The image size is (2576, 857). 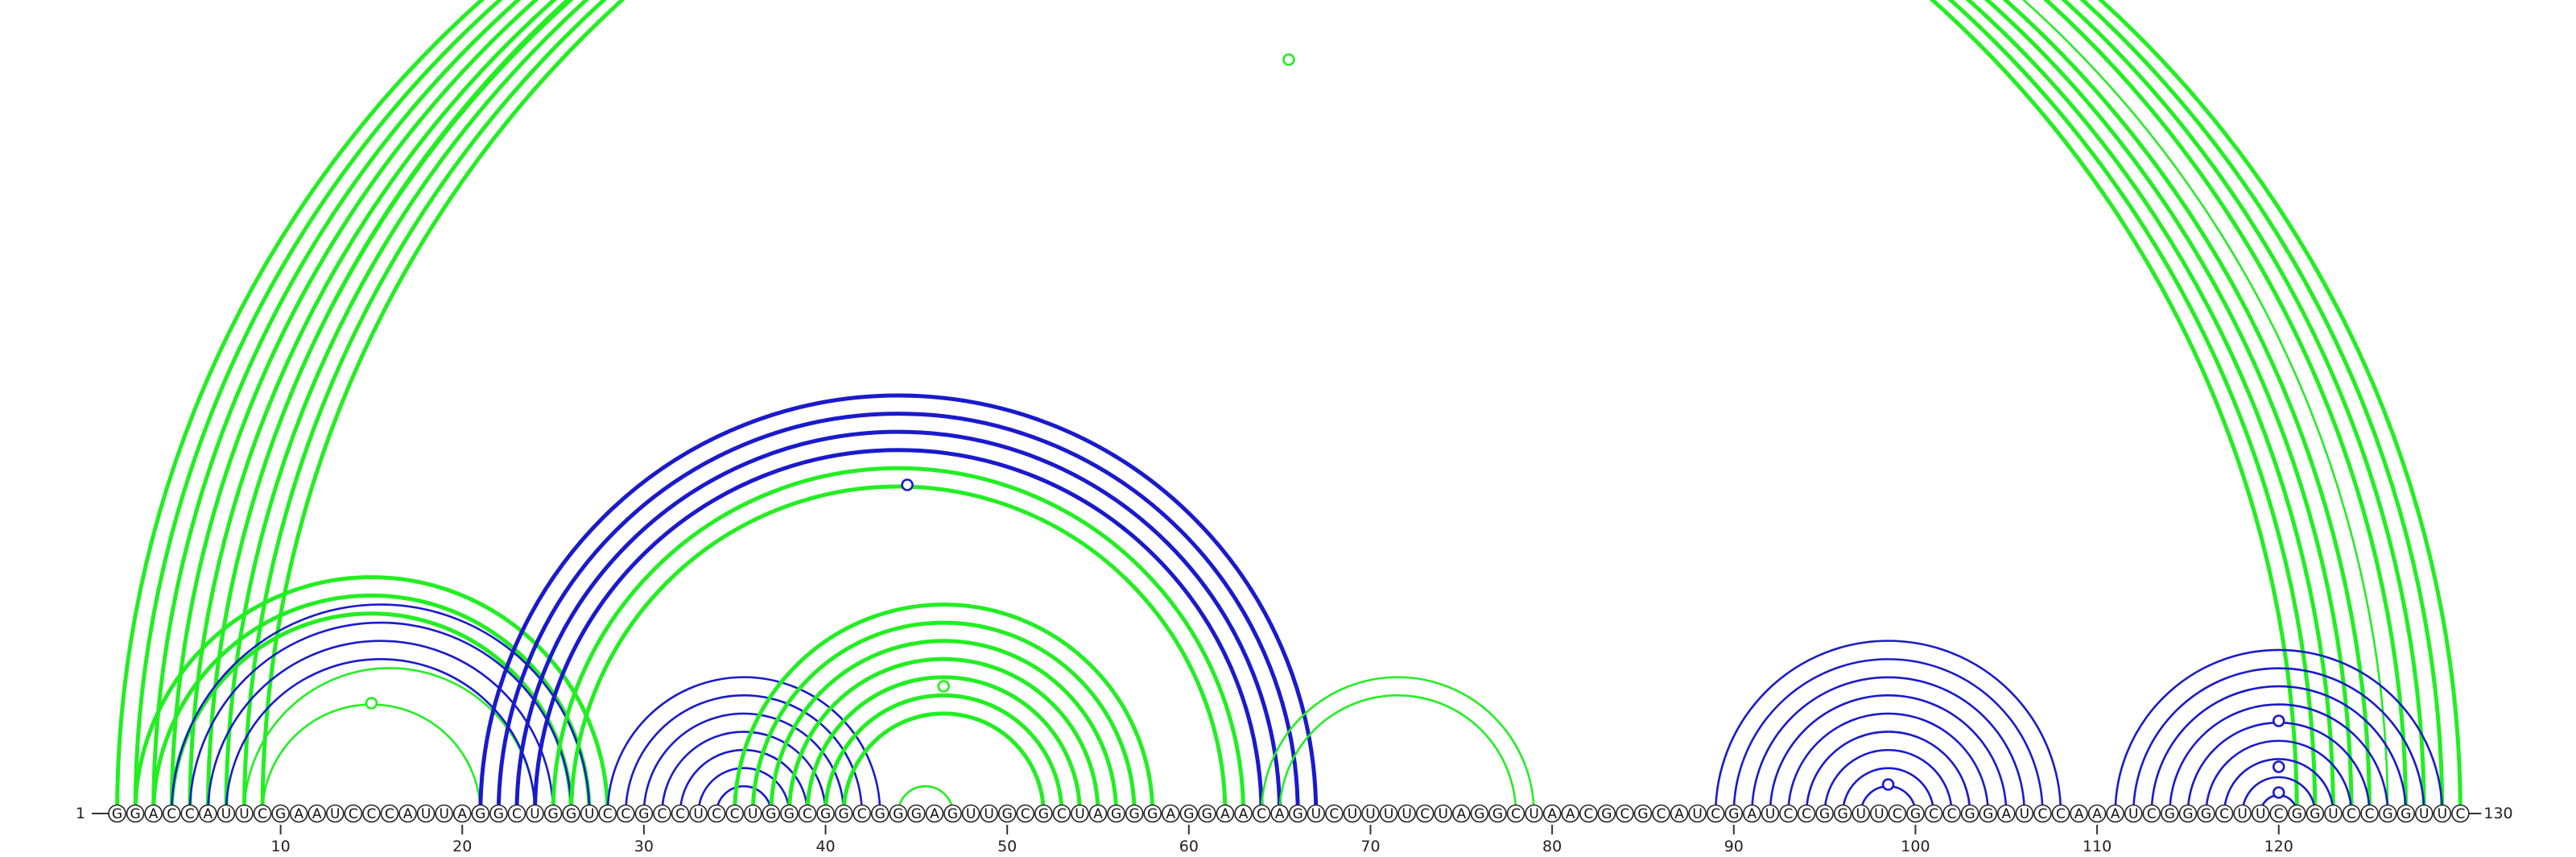 What do you see at coordinates (1189, 846) in the screenshot?
I see `tick-label: 60` at bounding box center [1189, 846].